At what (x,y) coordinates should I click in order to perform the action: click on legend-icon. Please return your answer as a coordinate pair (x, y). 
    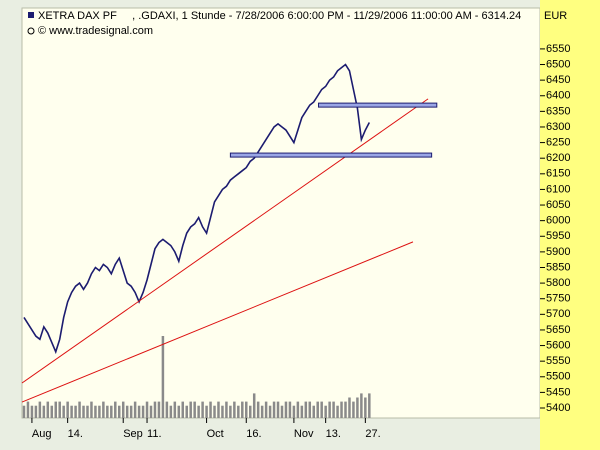
    Looking at the image, I should click on (31, 15).